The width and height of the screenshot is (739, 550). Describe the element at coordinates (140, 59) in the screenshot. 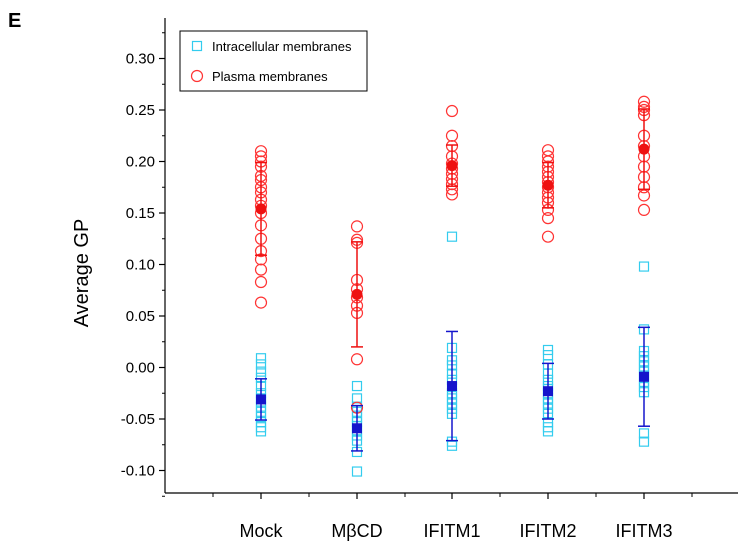

I see `y-tick-label: 0.30` at that location.